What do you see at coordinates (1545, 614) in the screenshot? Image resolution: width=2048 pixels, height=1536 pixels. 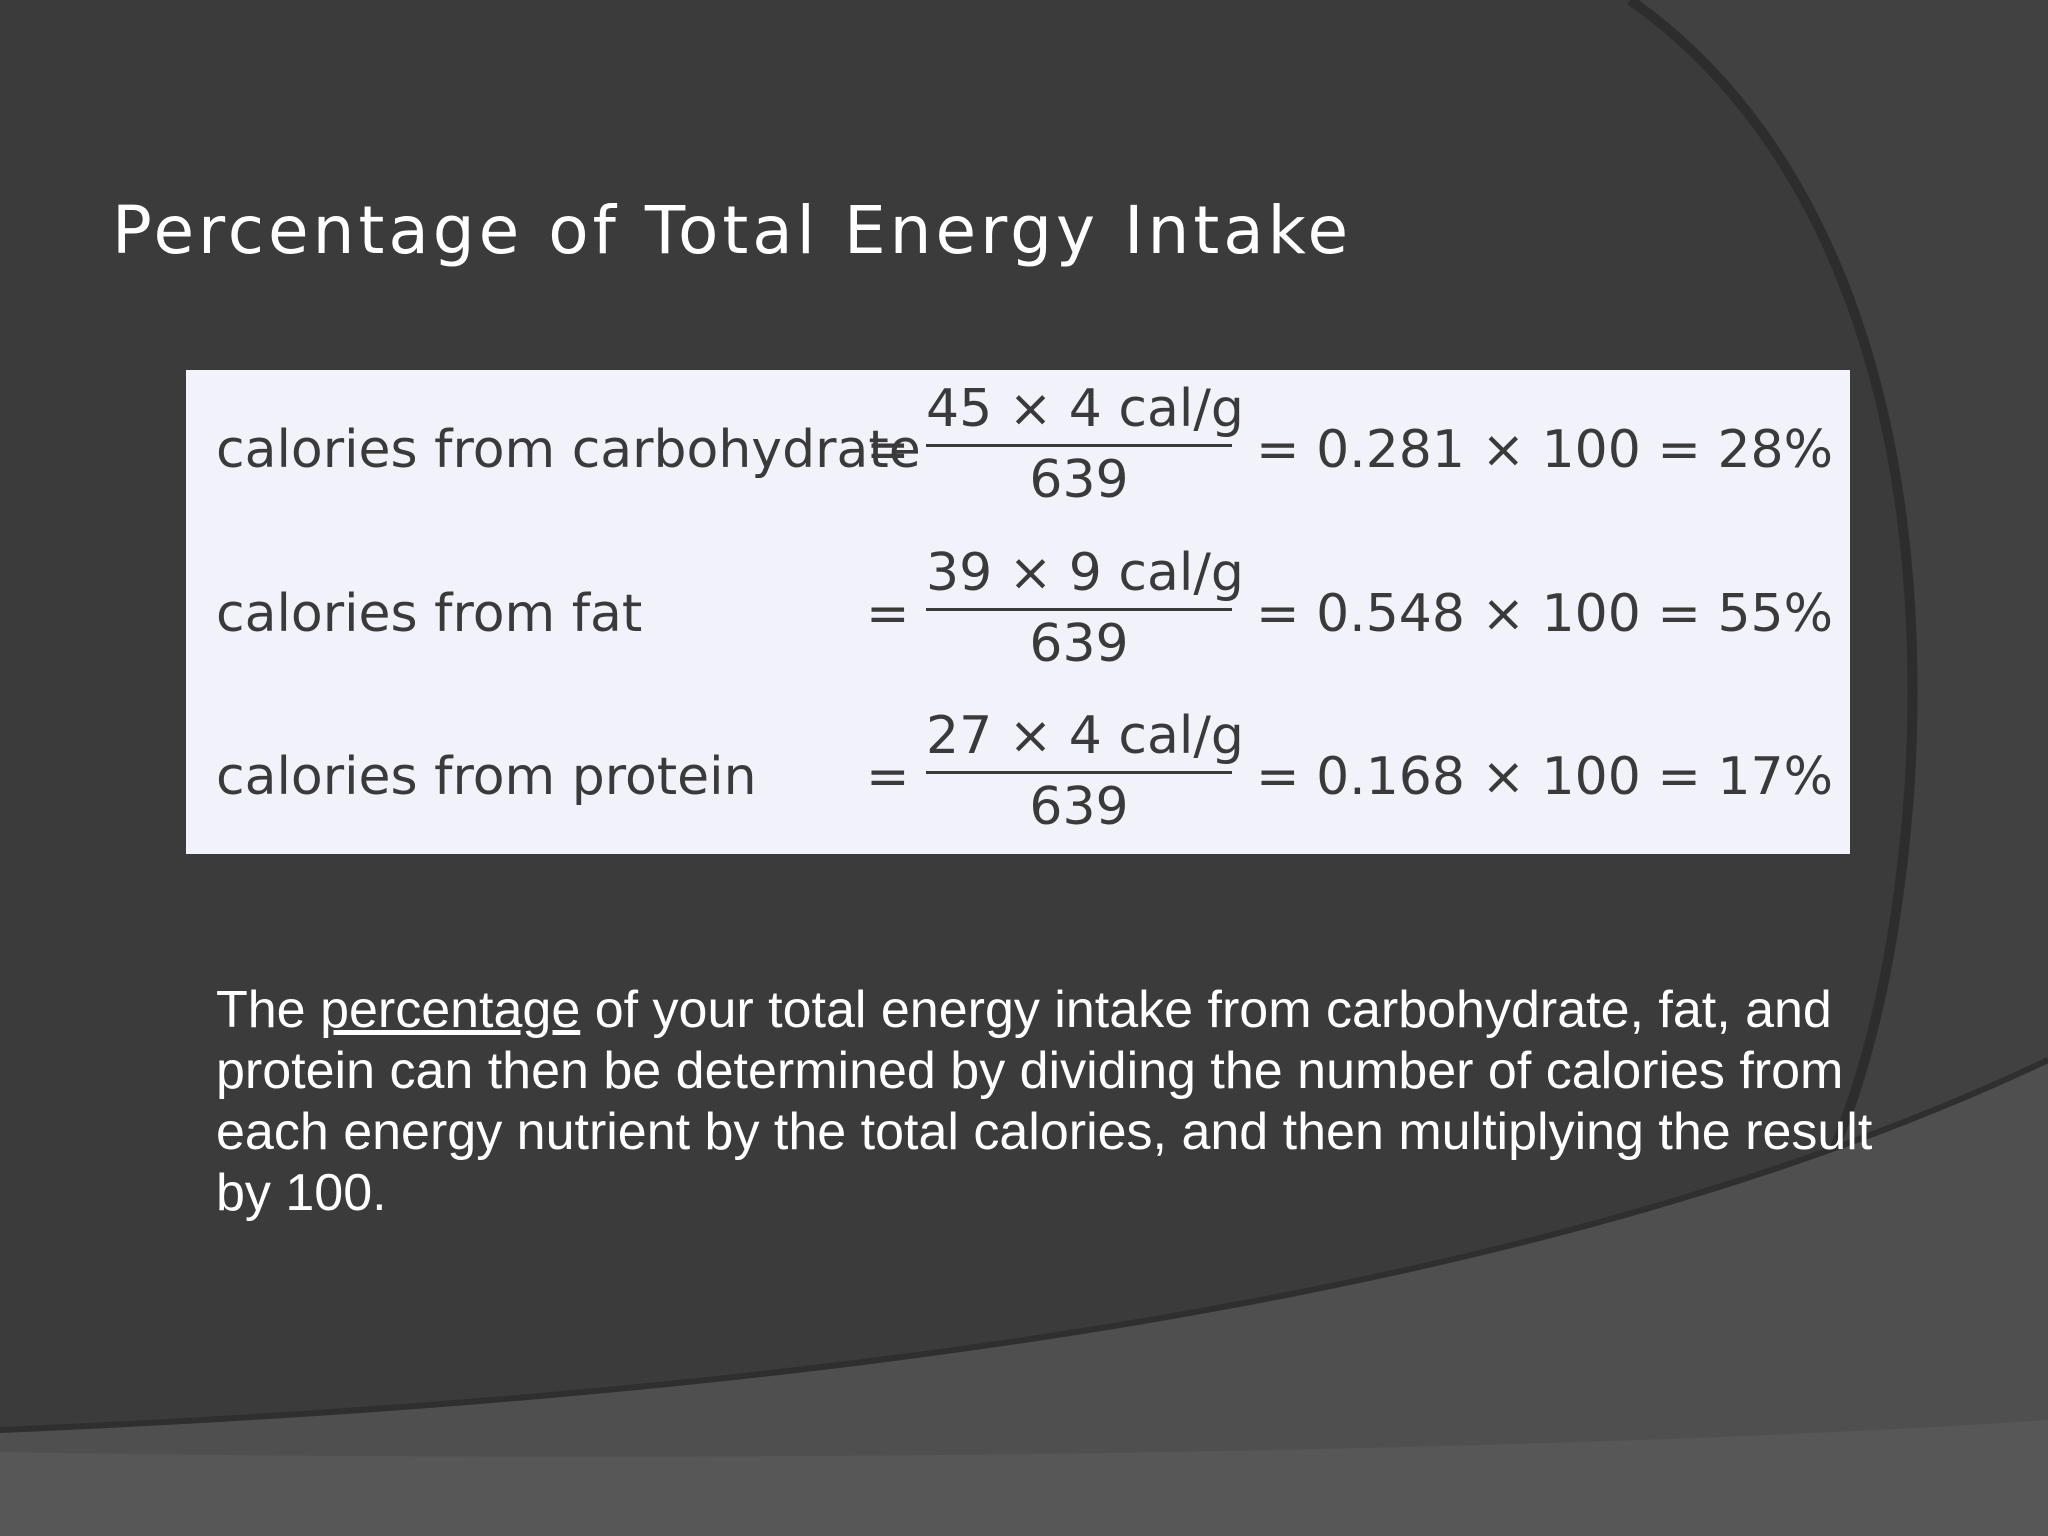 I see `equation-result: = 0.548 × 100 = 55%` at bounding box center [1545, 614].